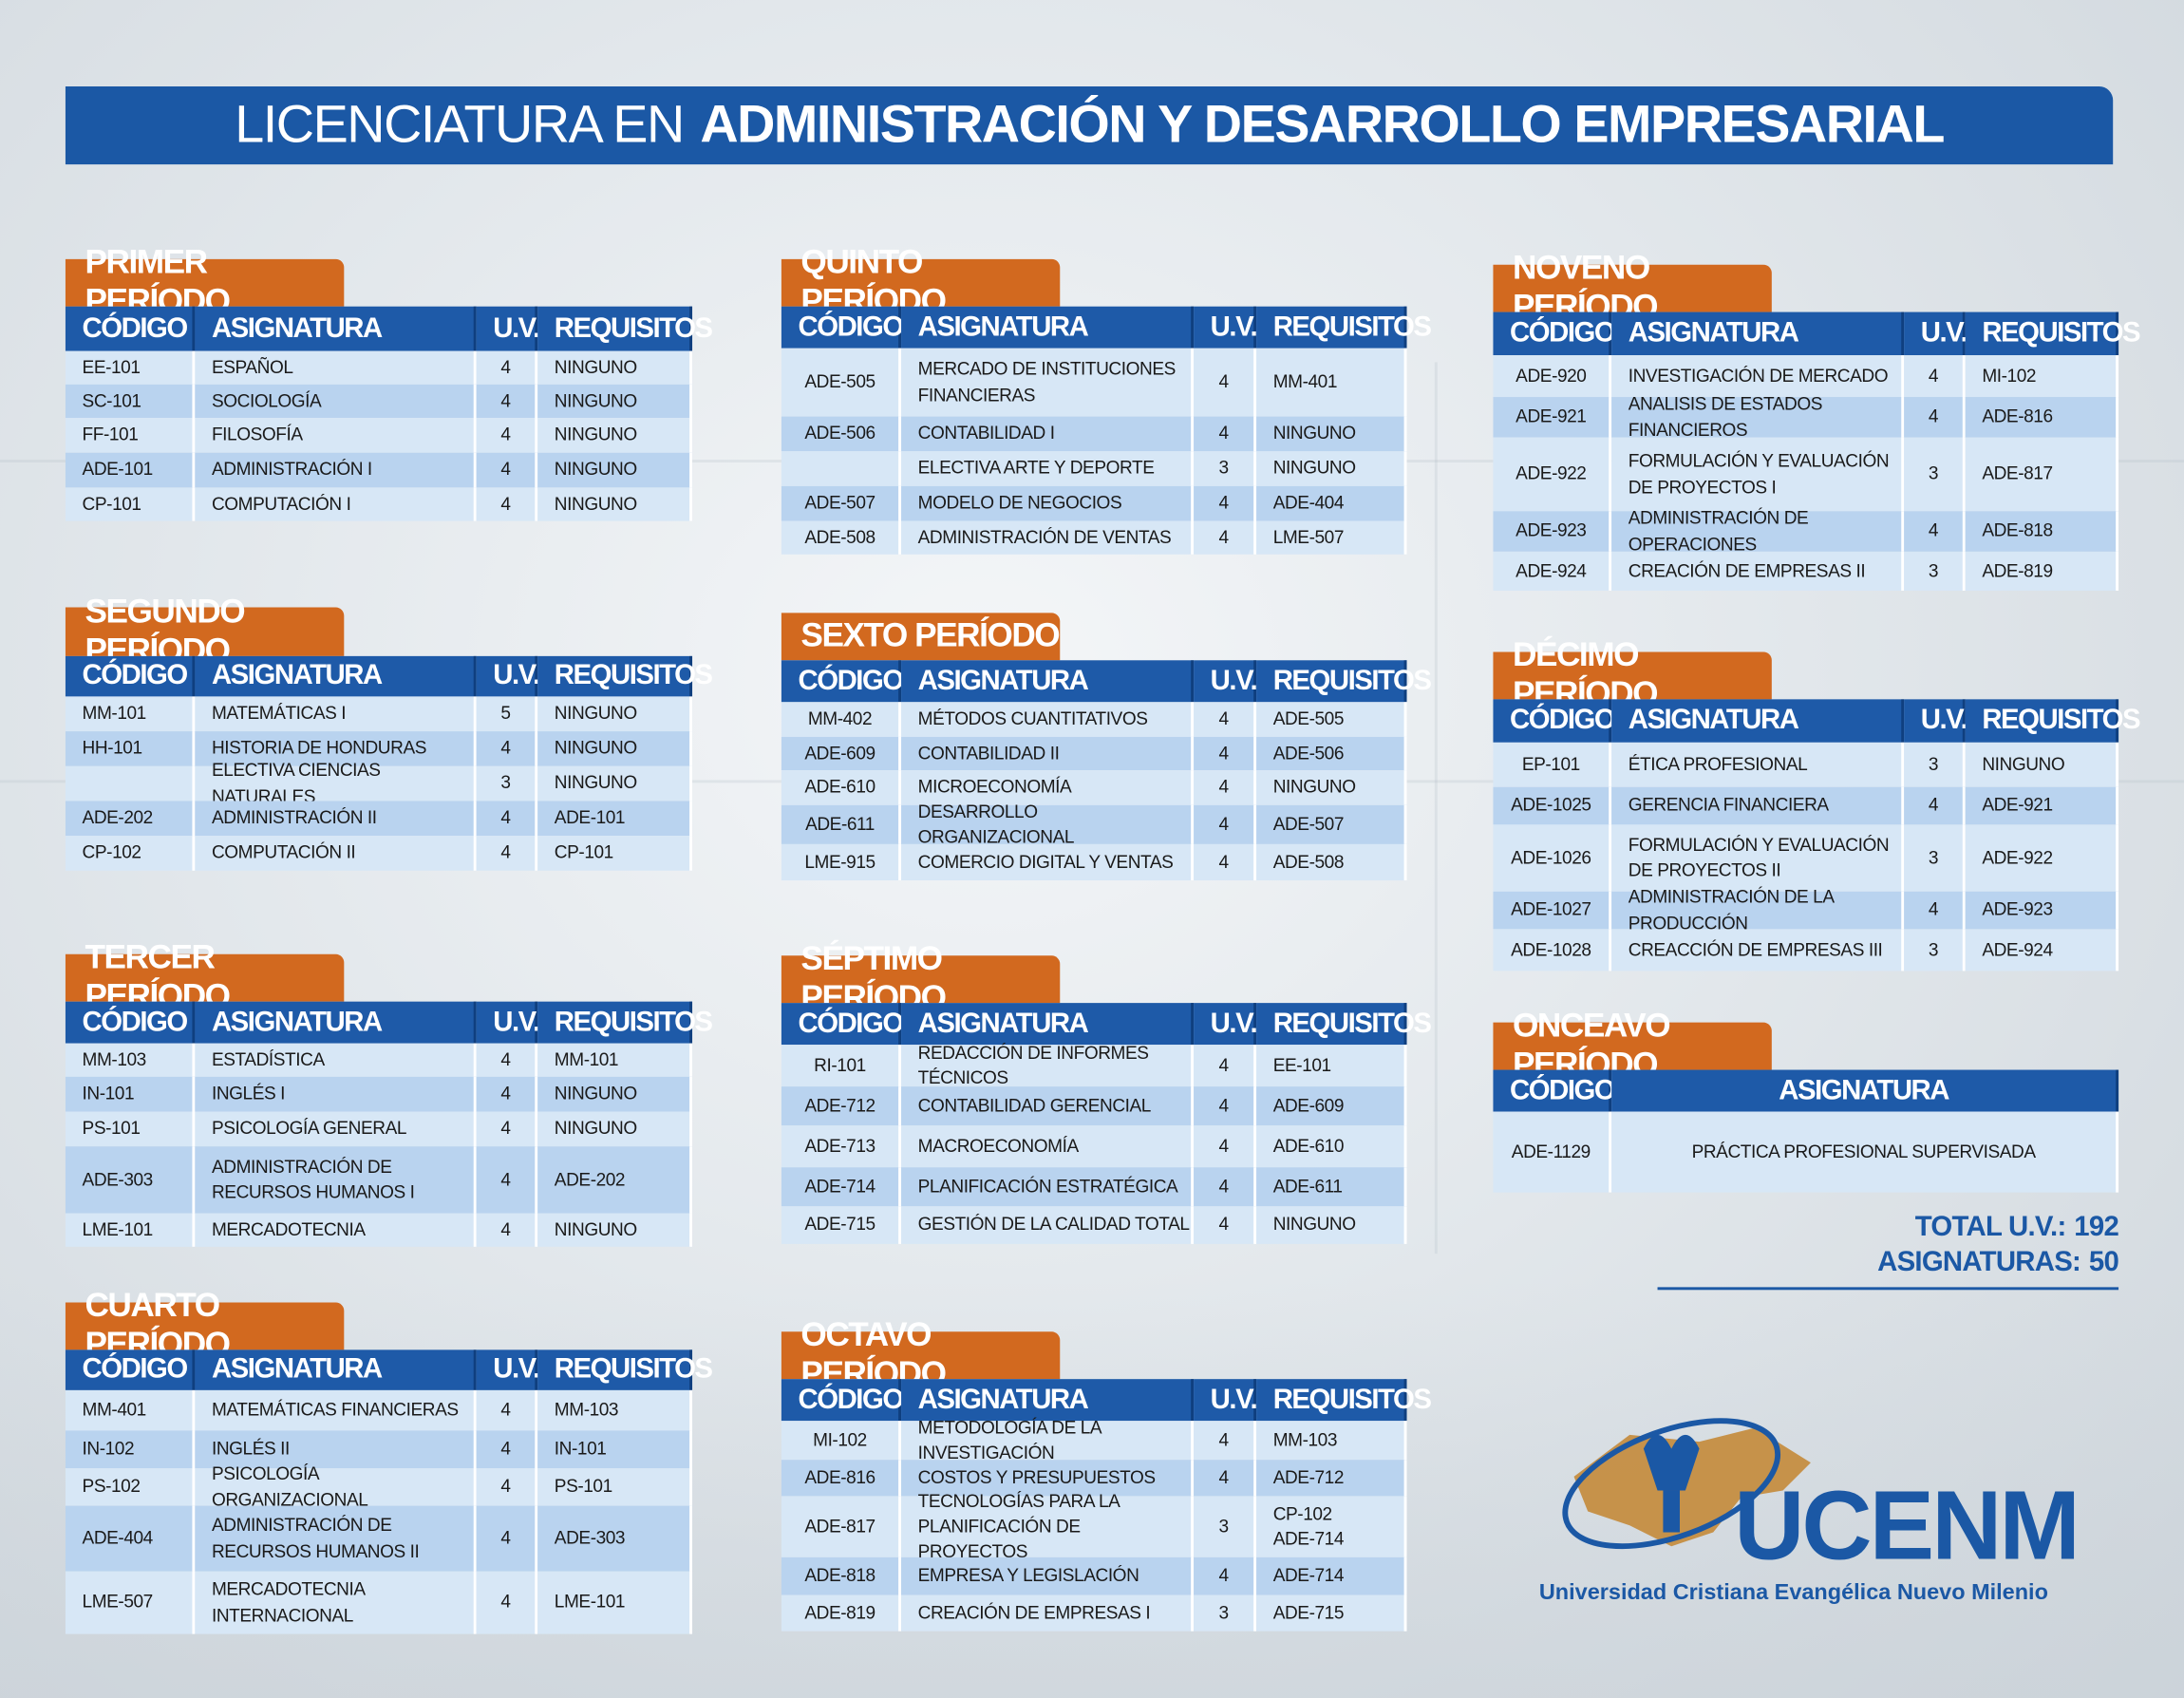 The height and width of the screenshot is (1698, 2184). Describe the element at coordinates (2096, 1227) in the screenshot. I see `total-value: 192` at that location.